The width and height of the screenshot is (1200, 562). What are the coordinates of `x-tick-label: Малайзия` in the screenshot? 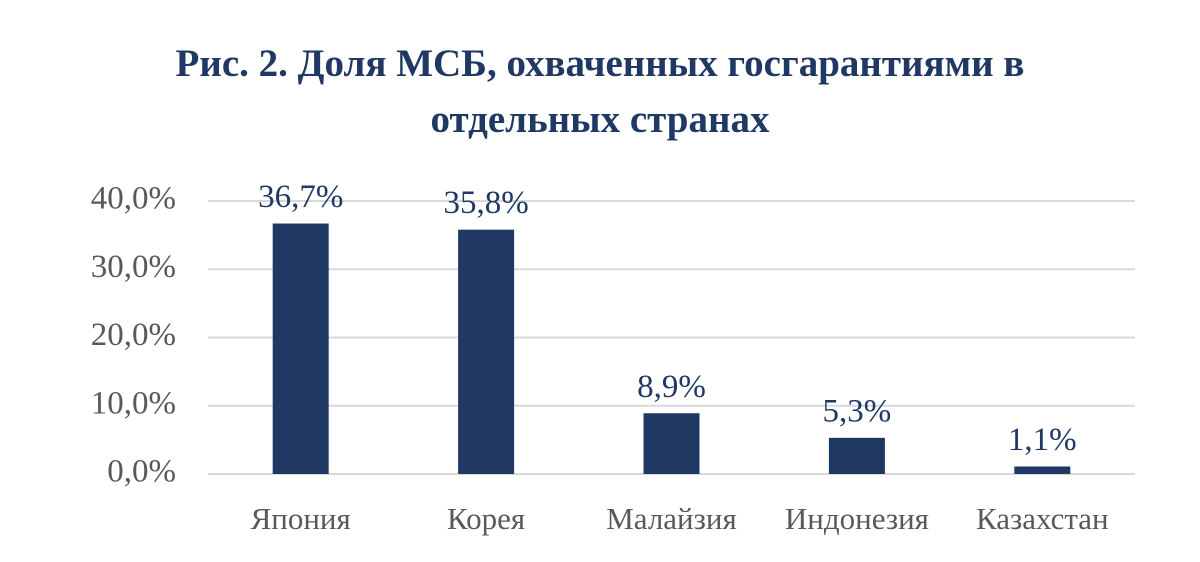 It's located at (671, 518).